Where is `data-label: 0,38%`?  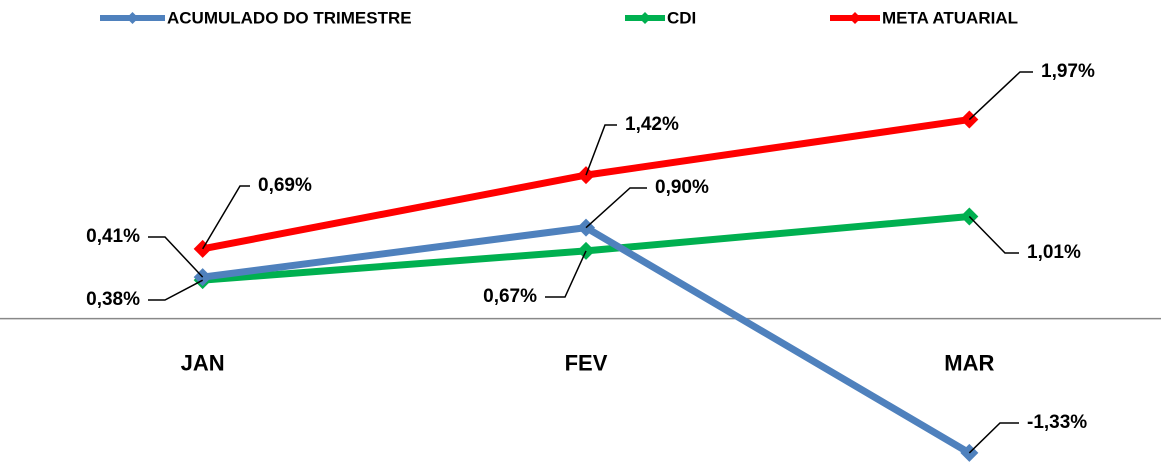 data-label: 0,38% is located at coordinates (113, 299).